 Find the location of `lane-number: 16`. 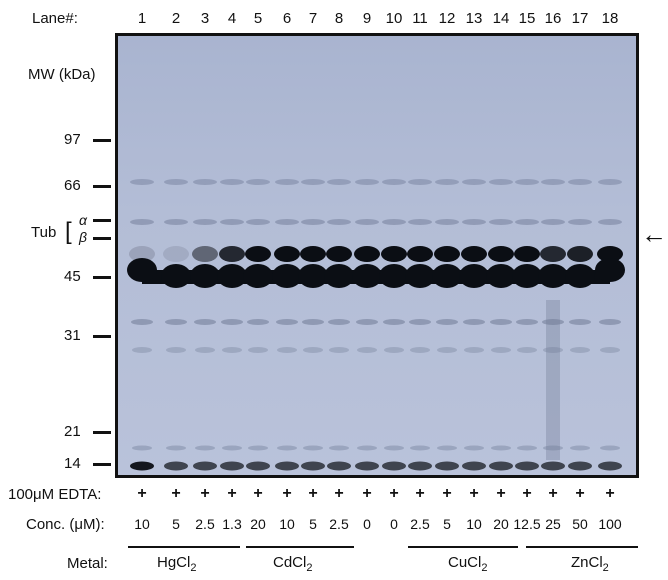

lane-number: 16 is located at coordinates (553, 18).